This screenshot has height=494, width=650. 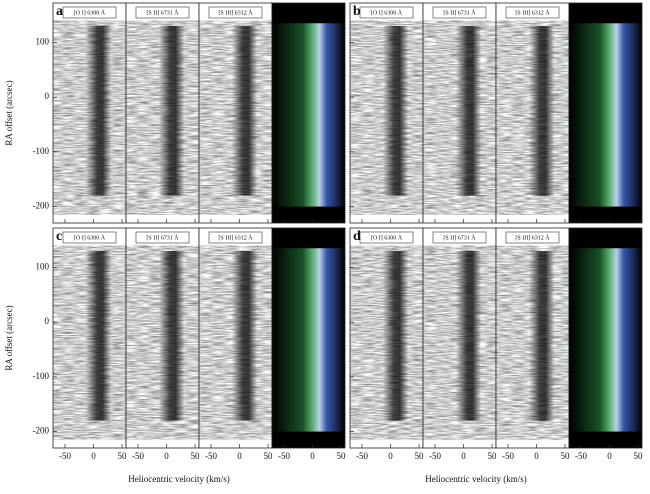 I want to click on panel-letter: b, so click(x=357, y=11).